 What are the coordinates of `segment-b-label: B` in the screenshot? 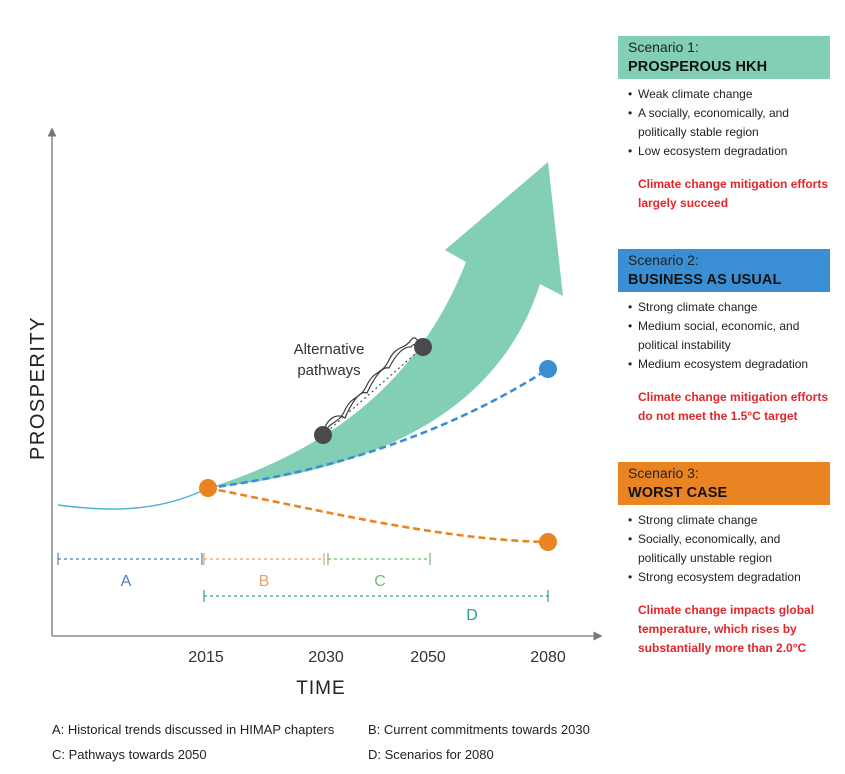 It's located at (264, 581).